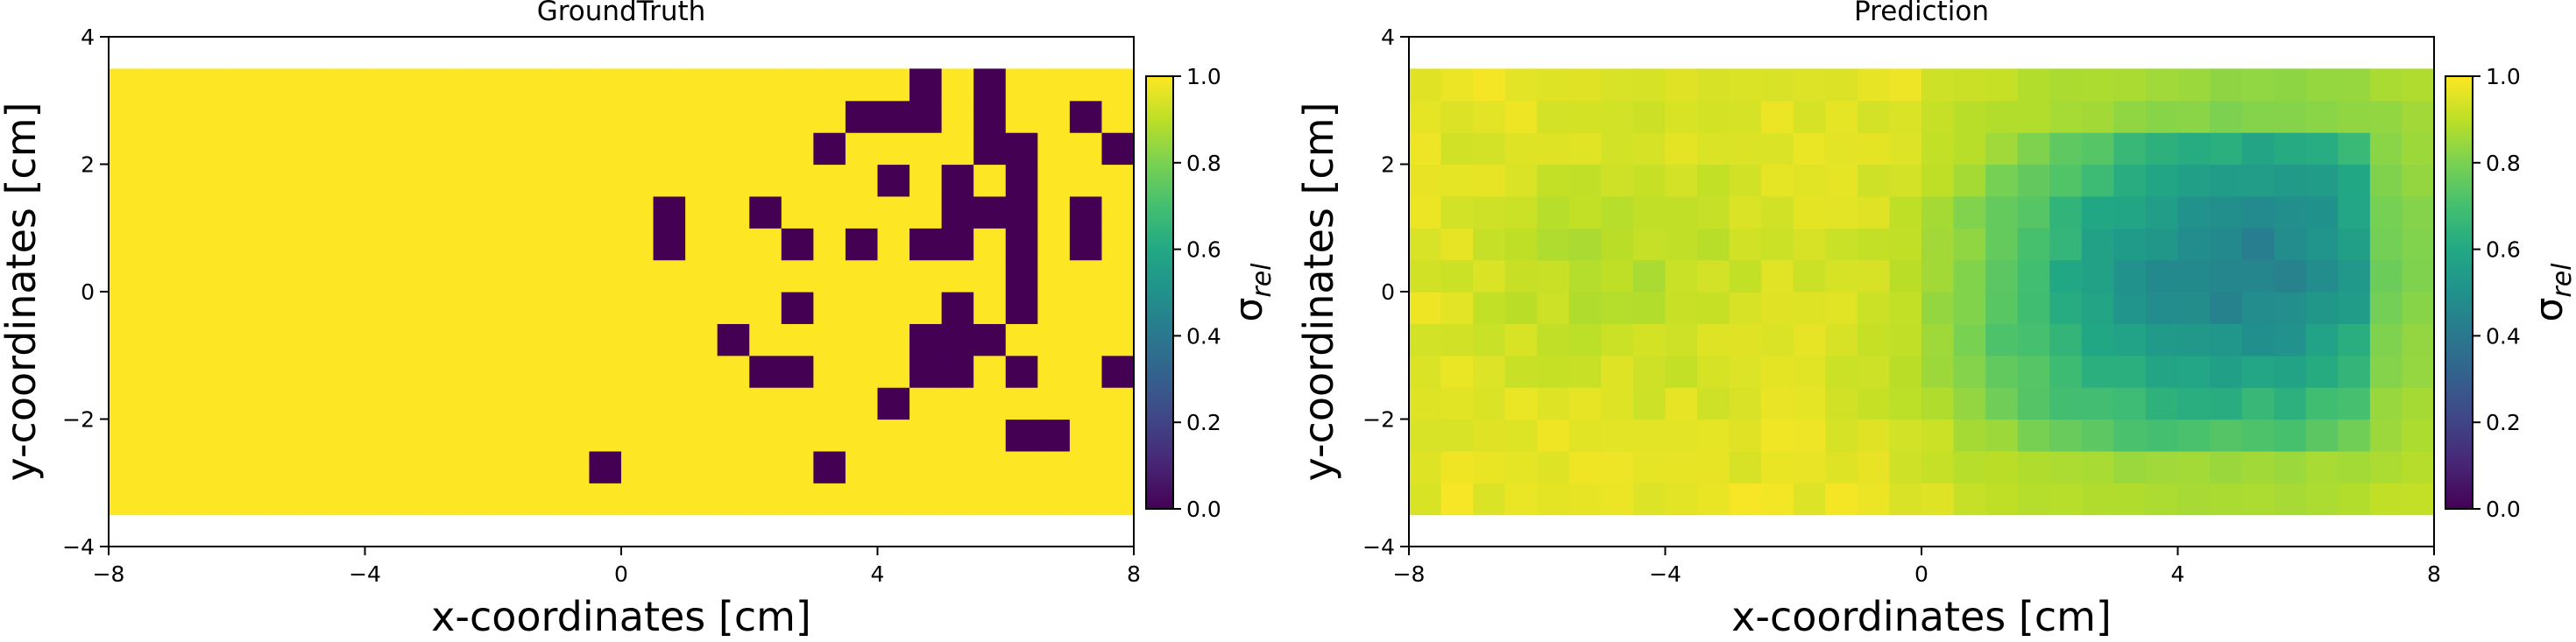 Image resolution: width=2576 pixels, height=642 pixels. I want to click on x-axis-prediction: −8 −4 0 4 8, so click(1917, 567).